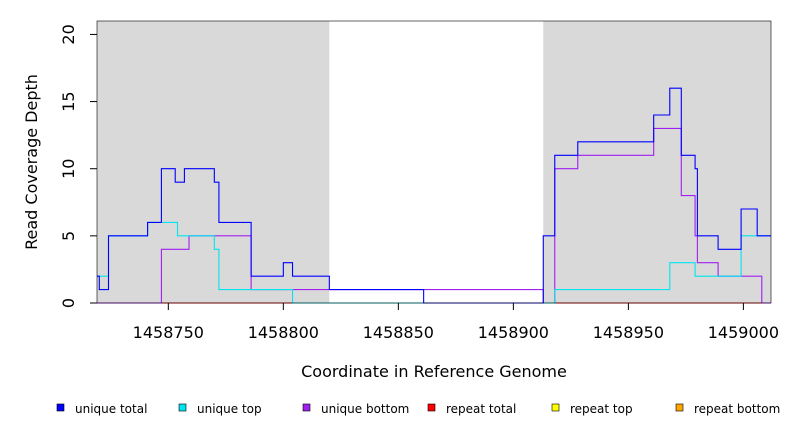 The height and width of the screenshot is (432, 792). Describe the element at coordinates (111, 409) in the screenshot. I see `legend-label: unique total` at that location.